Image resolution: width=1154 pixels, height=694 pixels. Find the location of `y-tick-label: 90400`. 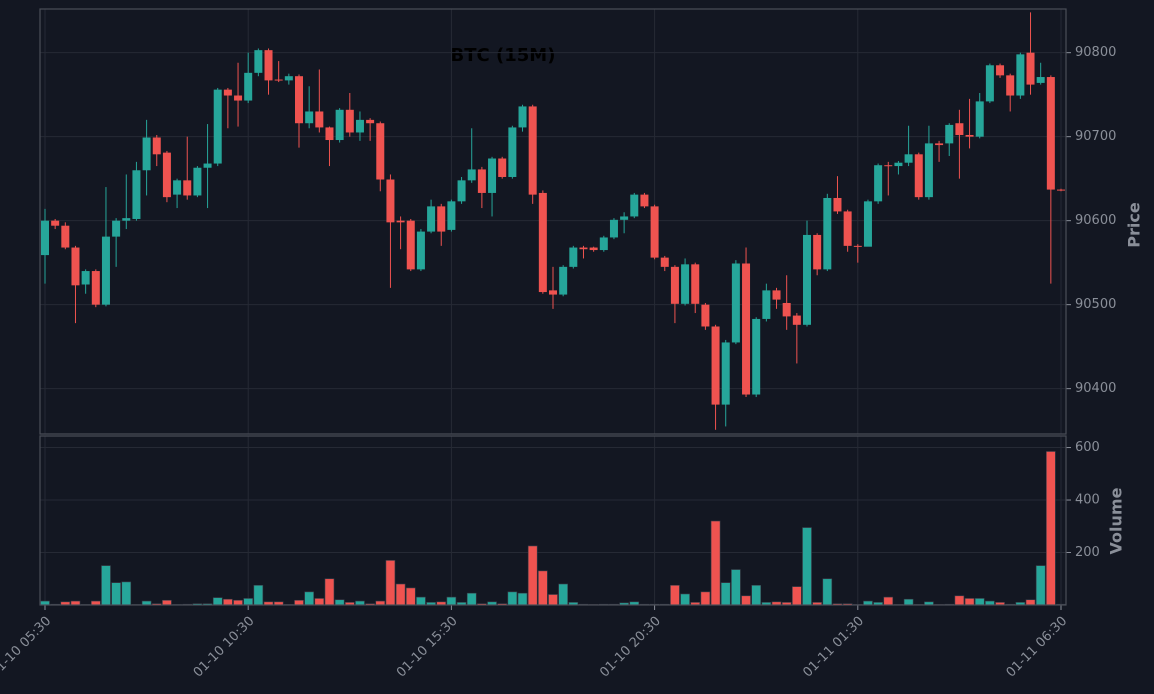

y-tick-label: 90400 is located at coordinates (1095, 388).